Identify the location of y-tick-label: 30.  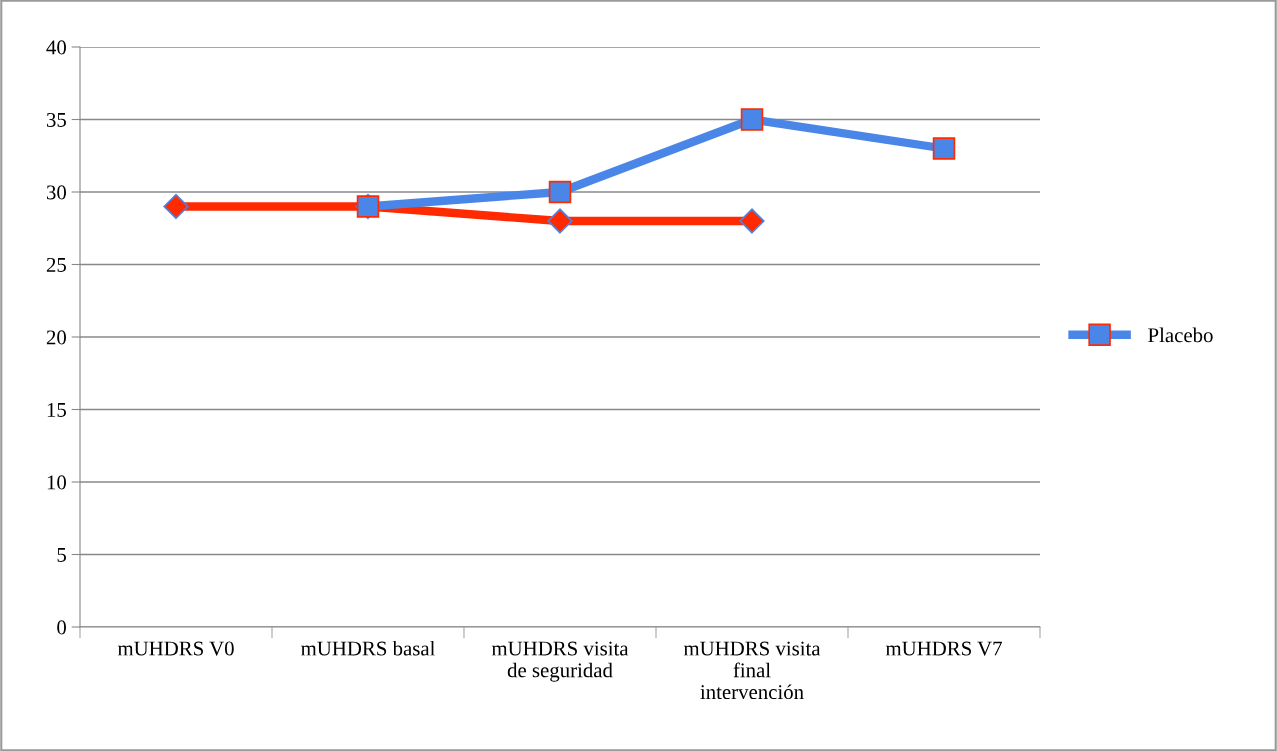
(56, 192).